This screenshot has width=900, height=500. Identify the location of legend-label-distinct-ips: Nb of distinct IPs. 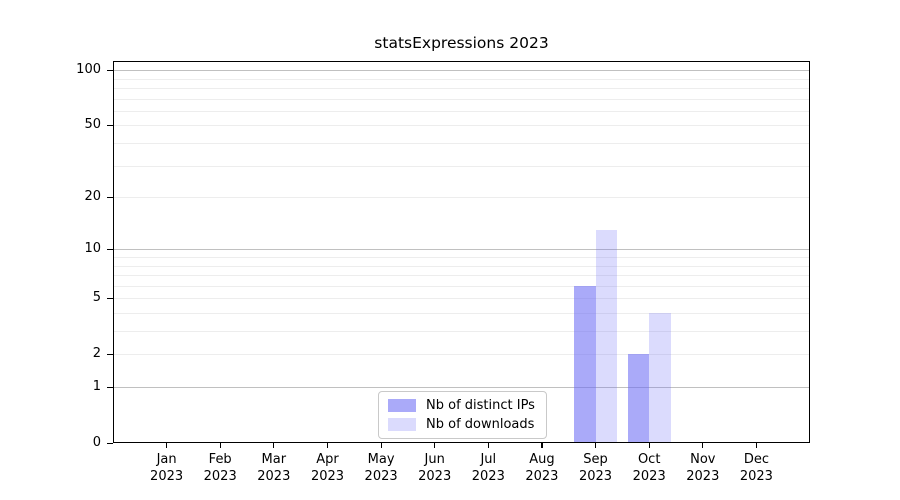
(480, 405).